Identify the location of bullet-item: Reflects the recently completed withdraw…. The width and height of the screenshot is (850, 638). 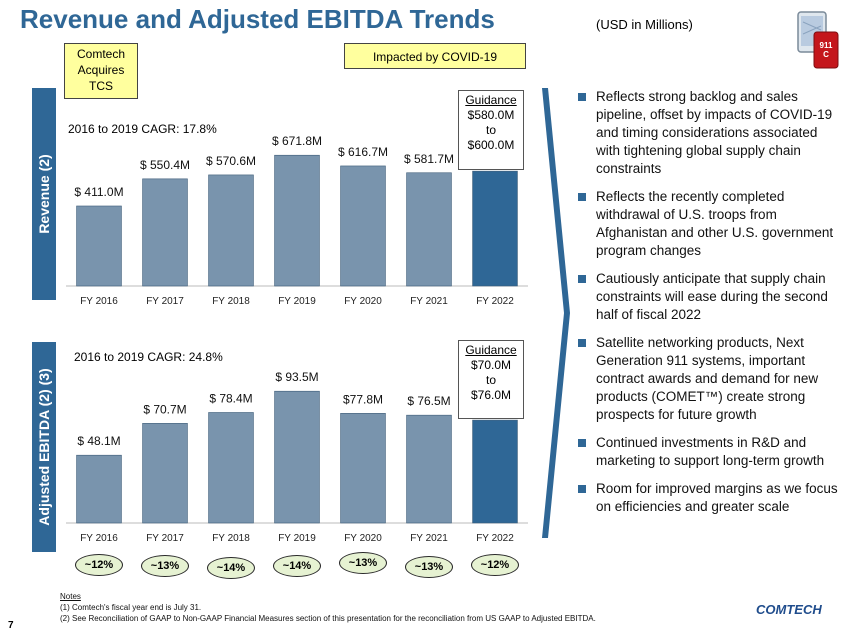
(711, 224).